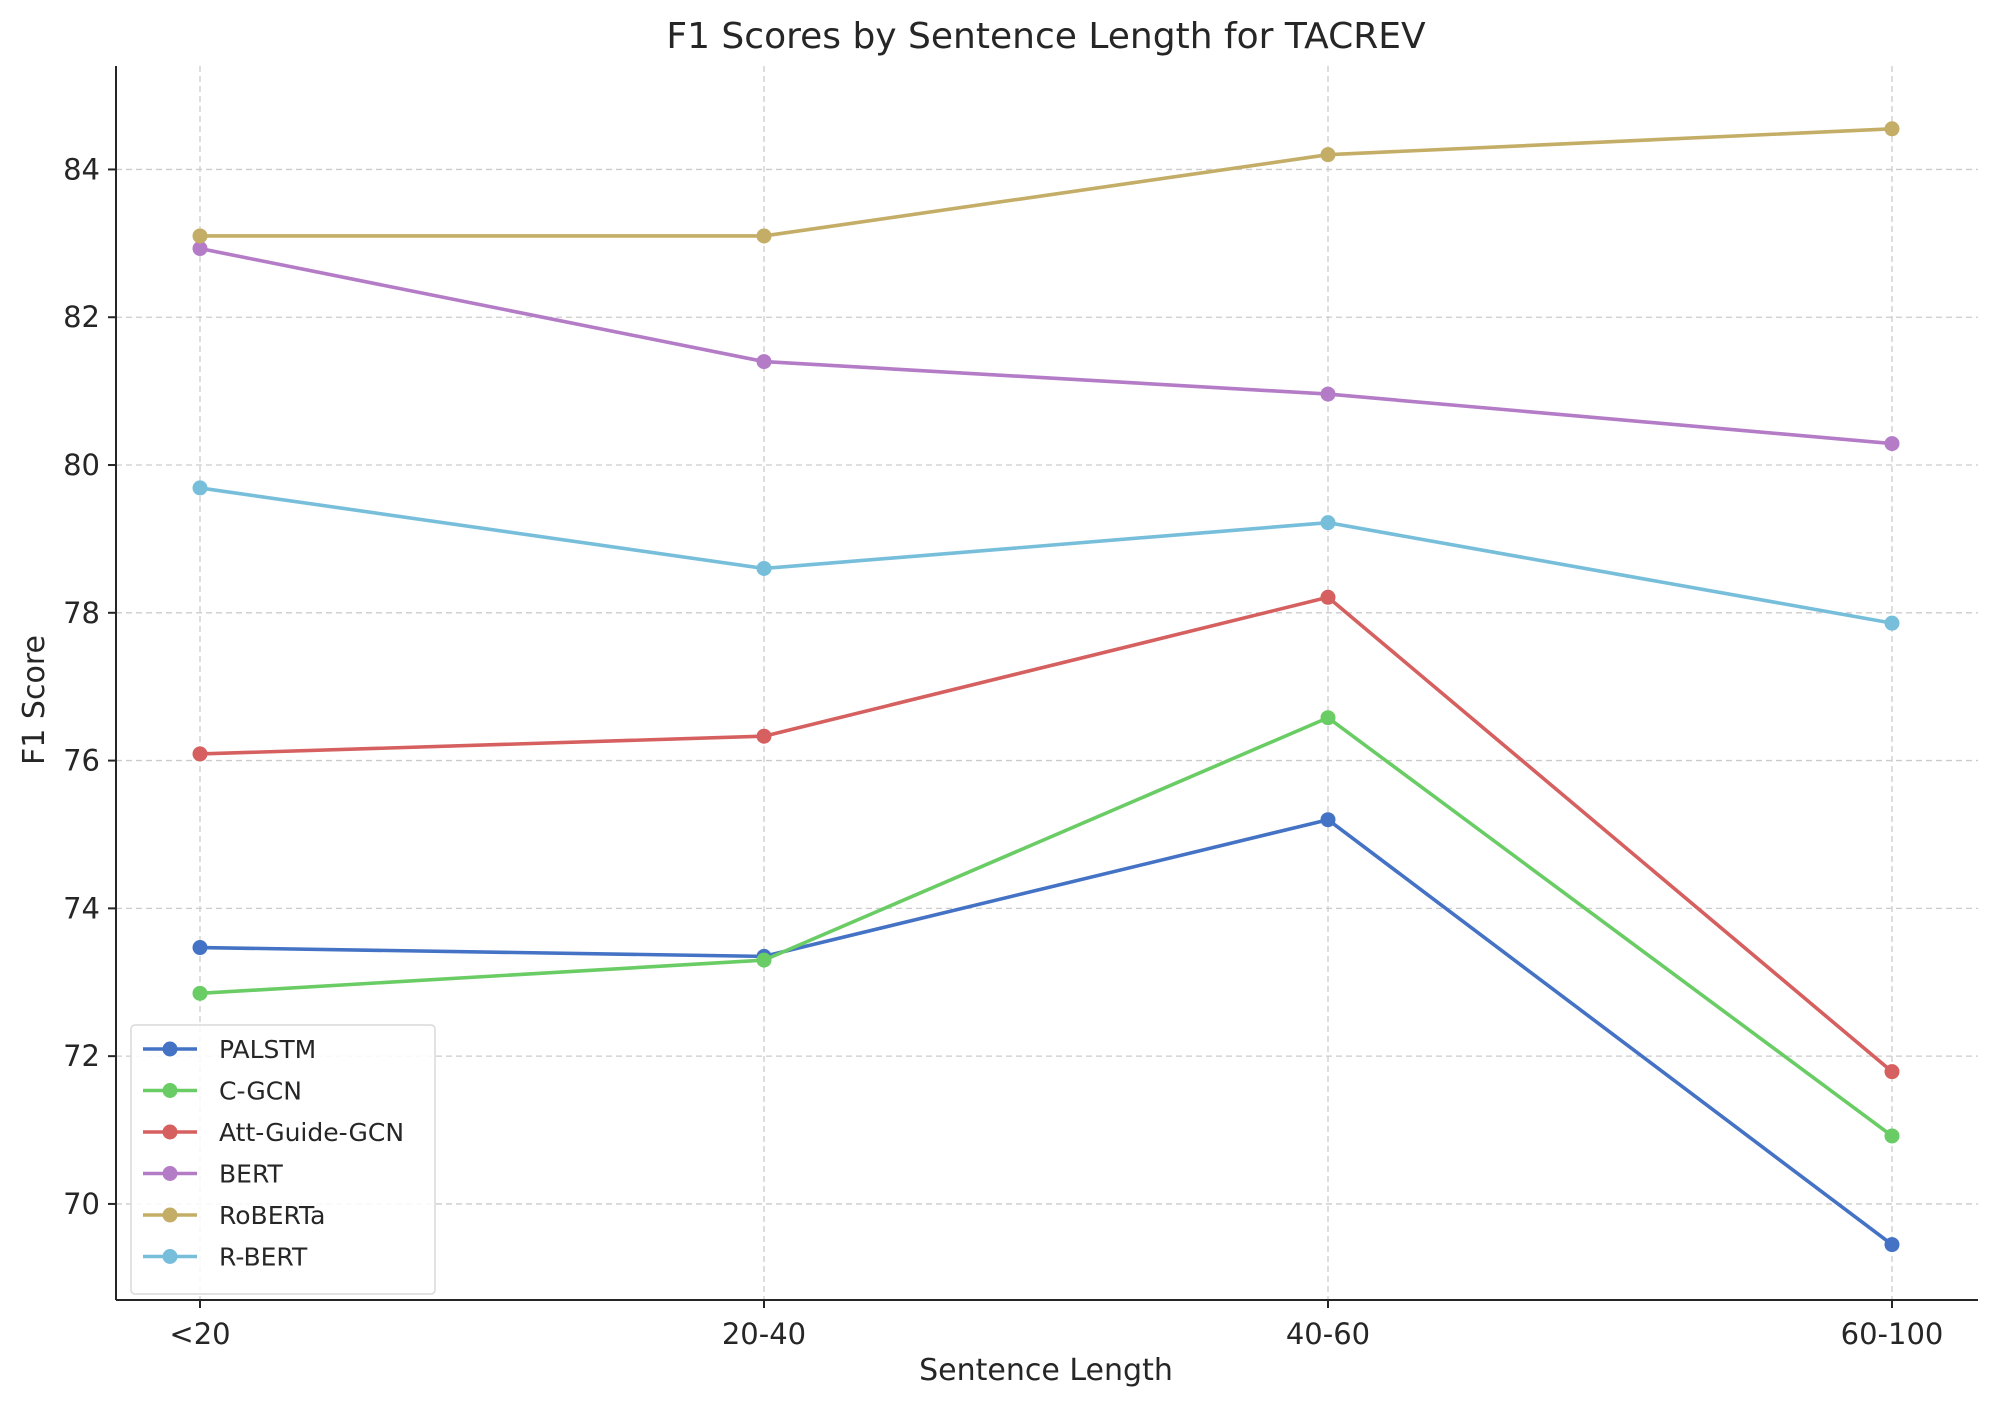 Image resolution: width=1996 pixels, height=1405 pixels. Describe the element at coordinates (81, 465) in the screenshot. I see `y-tick-label: 80` at that location.